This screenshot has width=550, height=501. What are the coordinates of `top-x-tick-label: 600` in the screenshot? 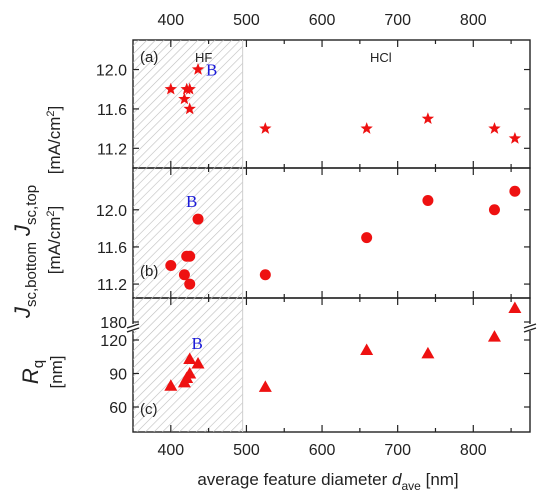 It's located at (322, 20).